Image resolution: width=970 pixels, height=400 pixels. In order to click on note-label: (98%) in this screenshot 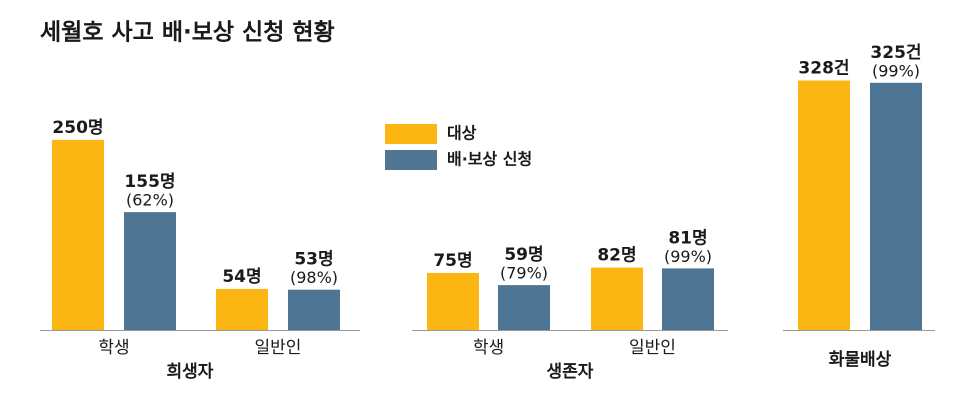, I will do `click(314, 277)`.